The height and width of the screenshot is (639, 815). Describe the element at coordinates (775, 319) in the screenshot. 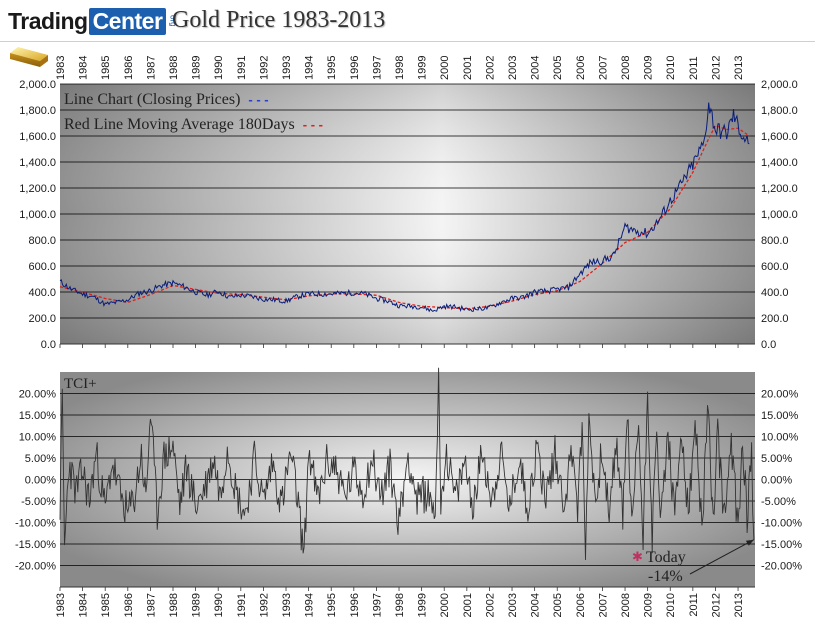

I see `price-ytick-label-right: 200.0` at that location.